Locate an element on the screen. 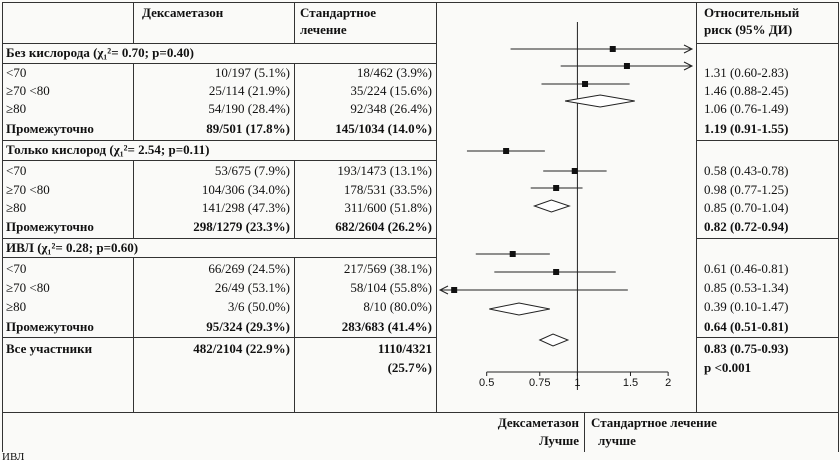 Image resolution: width=840 pixels, height=460 pixels. x-tick-label: 0.5 is located at coordinates (486, 383).